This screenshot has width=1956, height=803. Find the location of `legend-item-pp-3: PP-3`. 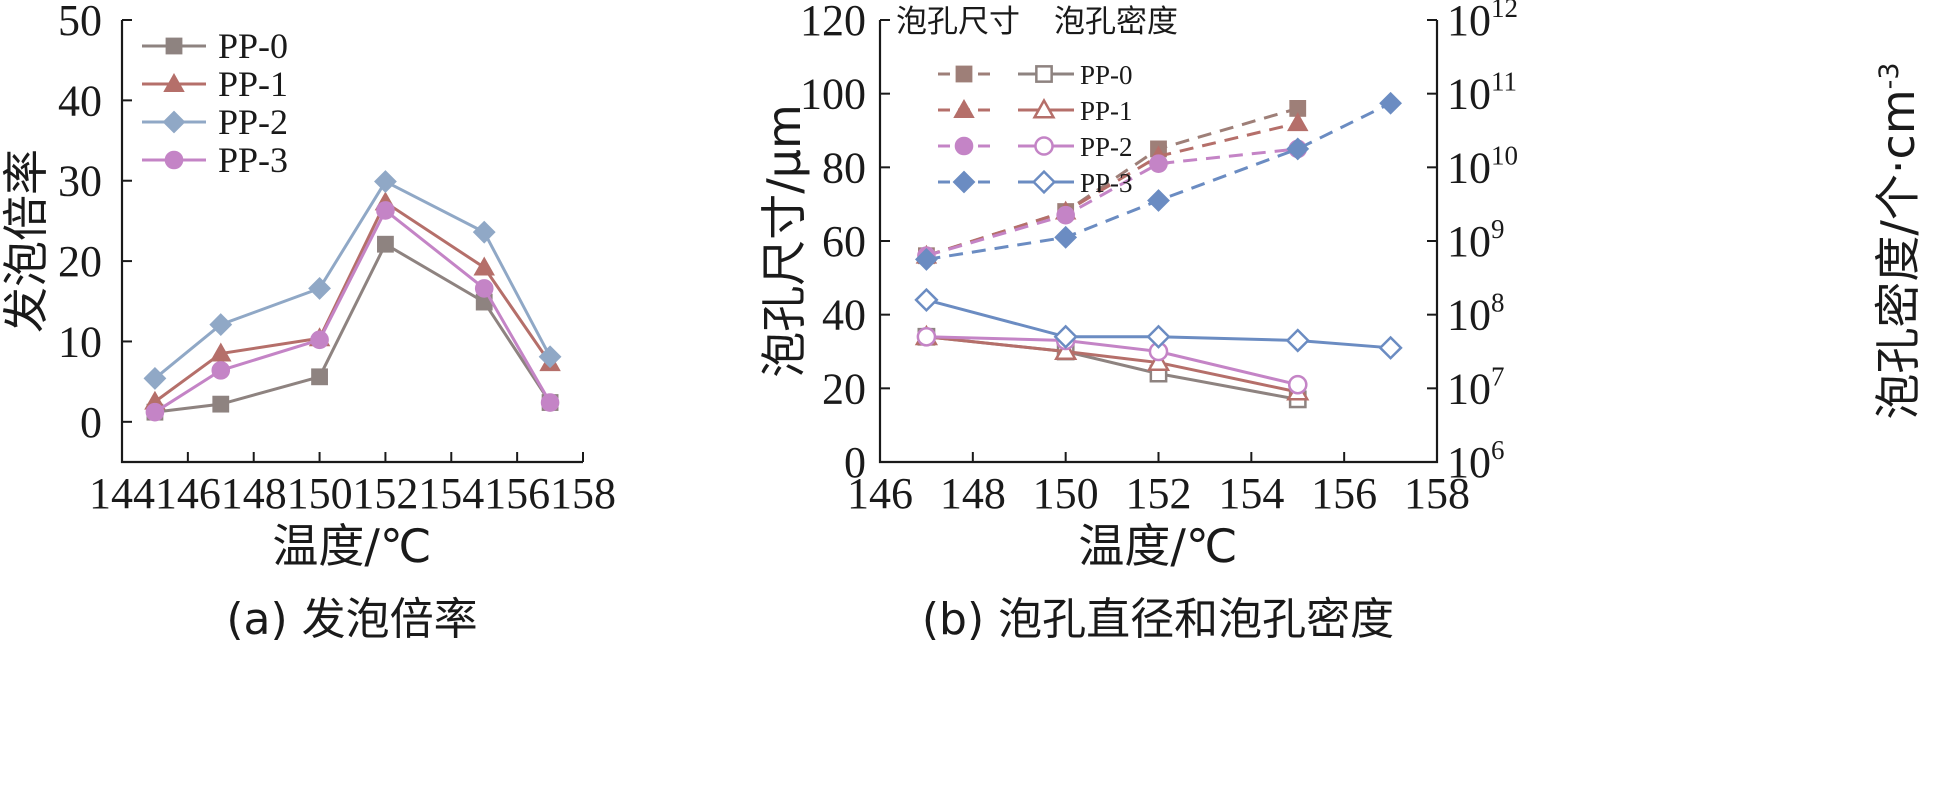

legend-item-pp-3: PP-3 is located at coordinates (215, 160).